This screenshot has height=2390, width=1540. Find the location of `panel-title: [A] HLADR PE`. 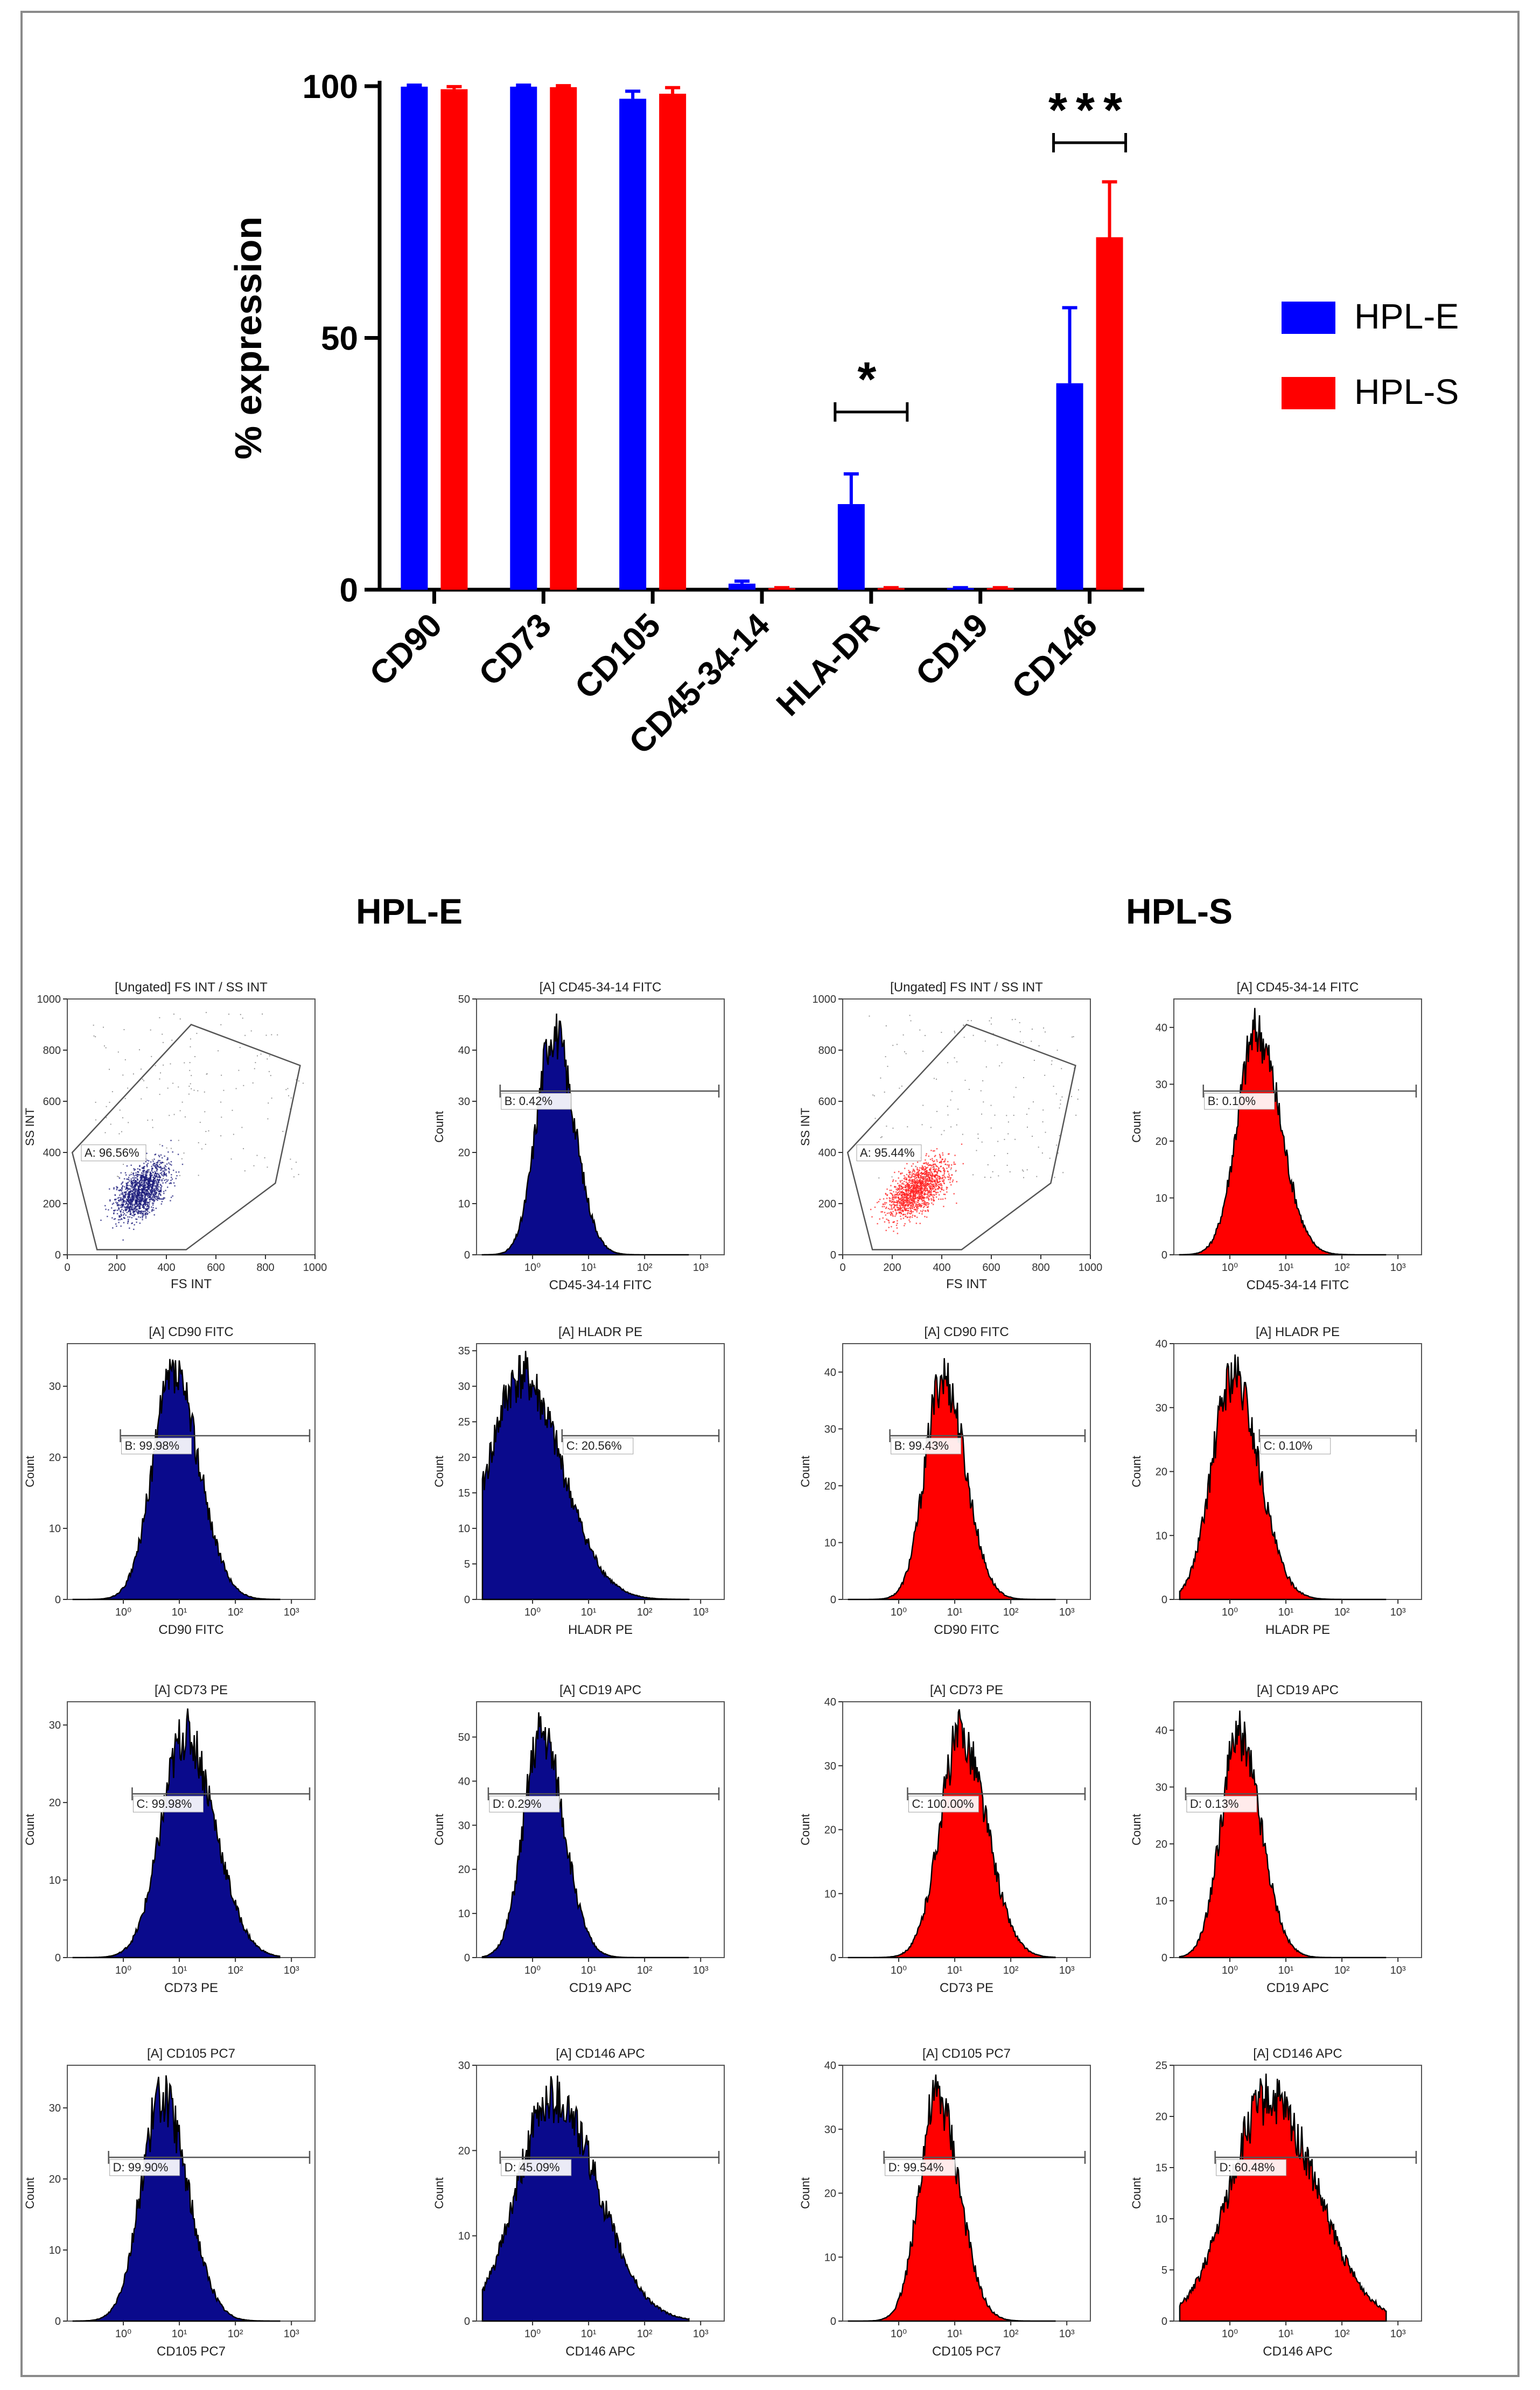

panel-title: [A] HLADR PE is located at coordinates (1298, 1332).